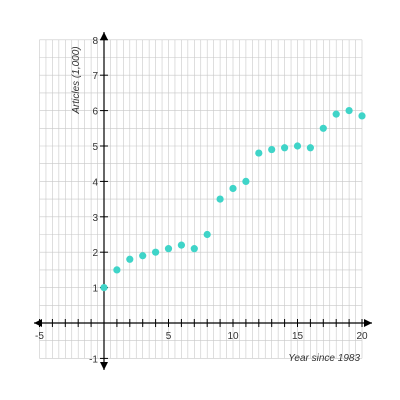  Describe the element at coordinates (362, 336) in the screenshot. I see `x-tick-label: 20` at that location.